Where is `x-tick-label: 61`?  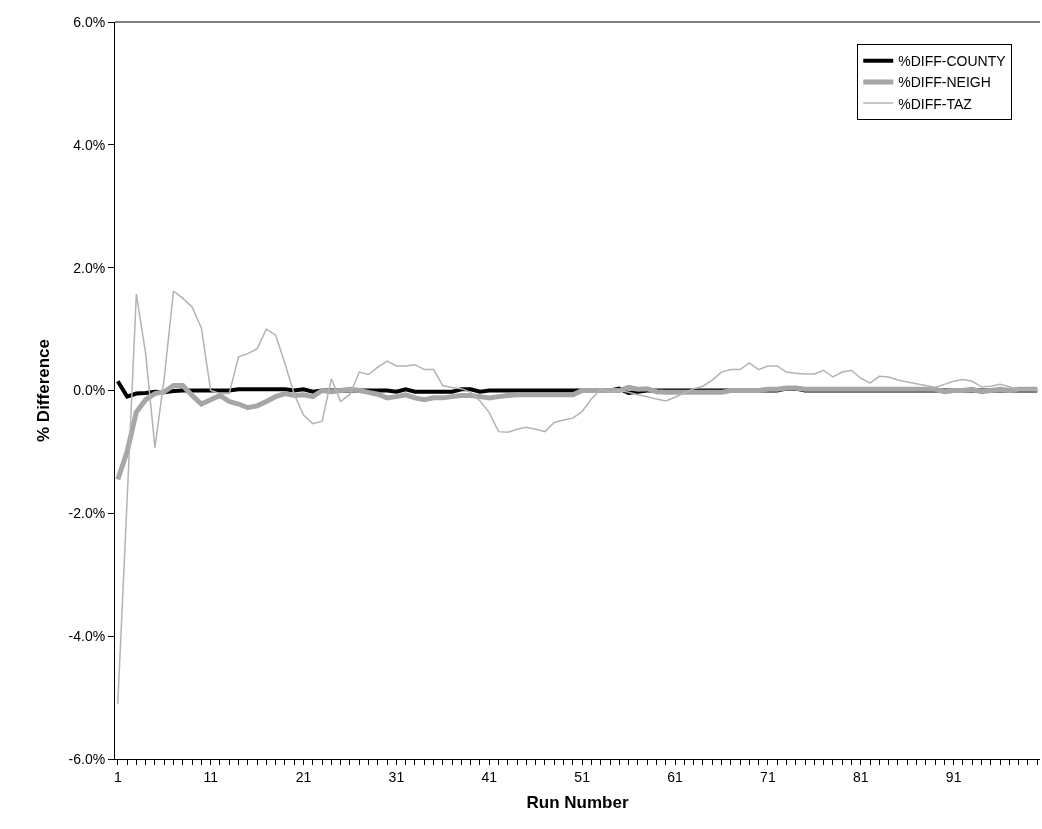 x-tick-label: 61 is located at coordinates (675, 776).